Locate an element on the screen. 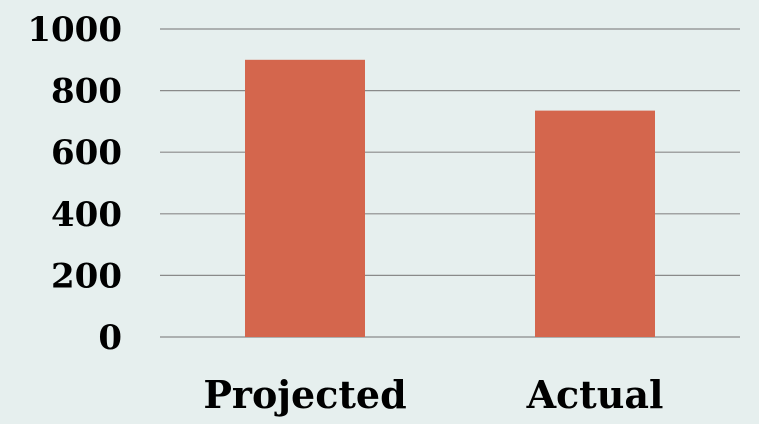  x-axis-category-labels: Projected Actual is located at coordinates (433, 394).